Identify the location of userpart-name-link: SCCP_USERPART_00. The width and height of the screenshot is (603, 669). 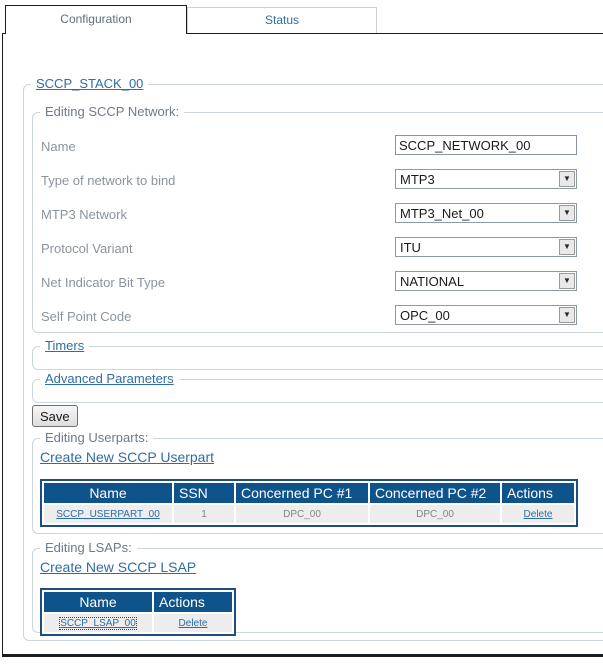
(108, 514).